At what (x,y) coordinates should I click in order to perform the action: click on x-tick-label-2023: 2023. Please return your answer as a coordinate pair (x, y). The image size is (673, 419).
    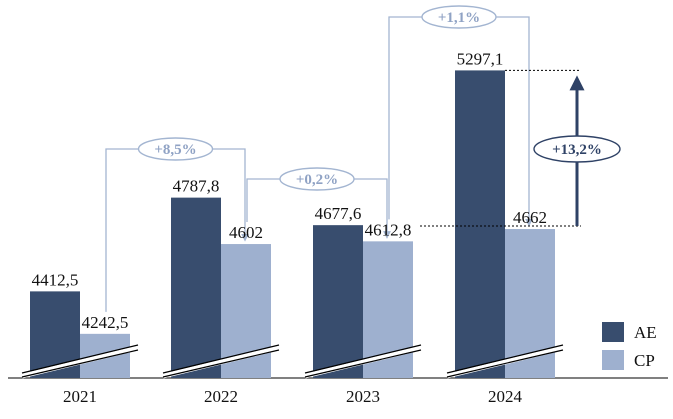
    Looking at the image, I should click on (363, 396).